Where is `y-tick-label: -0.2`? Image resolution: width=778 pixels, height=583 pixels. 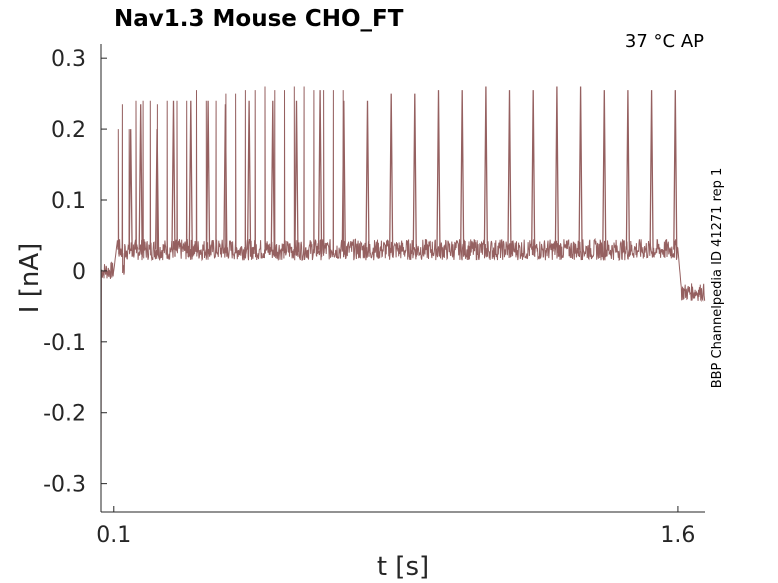 y-tick-label: -0.2 is located at coordinates (64, 414).